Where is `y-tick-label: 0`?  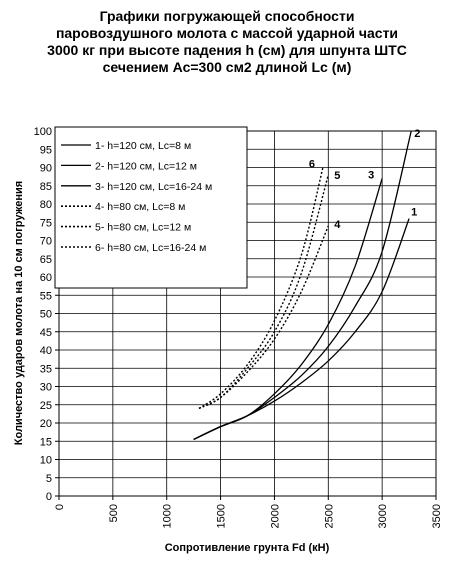 y-tick-label: 0 is located at coordinates (49, 497).